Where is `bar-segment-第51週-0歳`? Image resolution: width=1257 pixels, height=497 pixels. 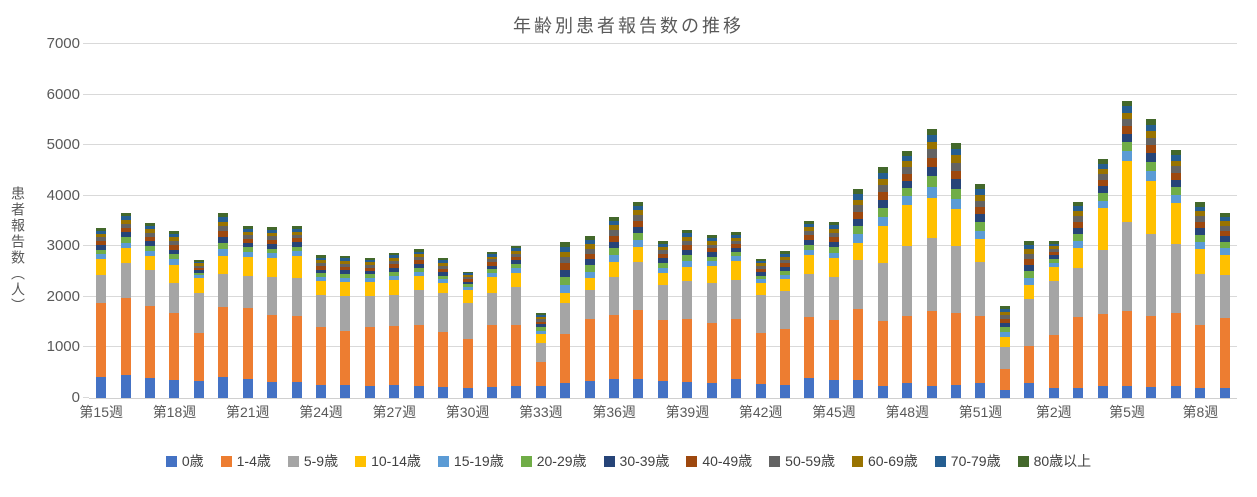 bar-segment-第51週-0歳 is located at coordinates (980, 390).